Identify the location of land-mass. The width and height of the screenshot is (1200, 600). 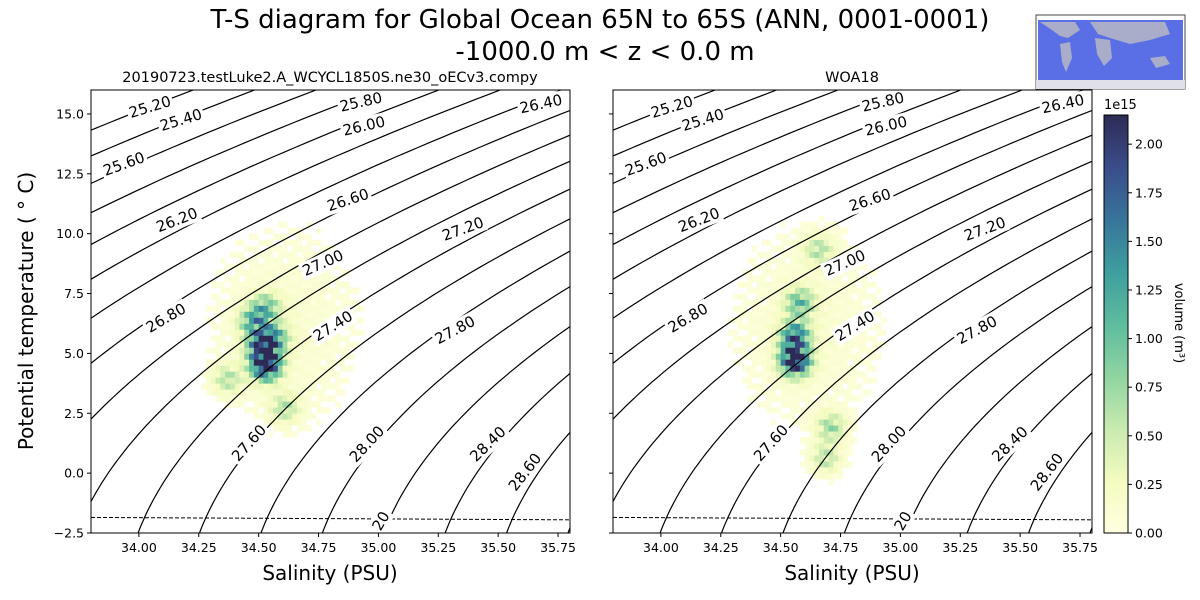
(1103, 52).